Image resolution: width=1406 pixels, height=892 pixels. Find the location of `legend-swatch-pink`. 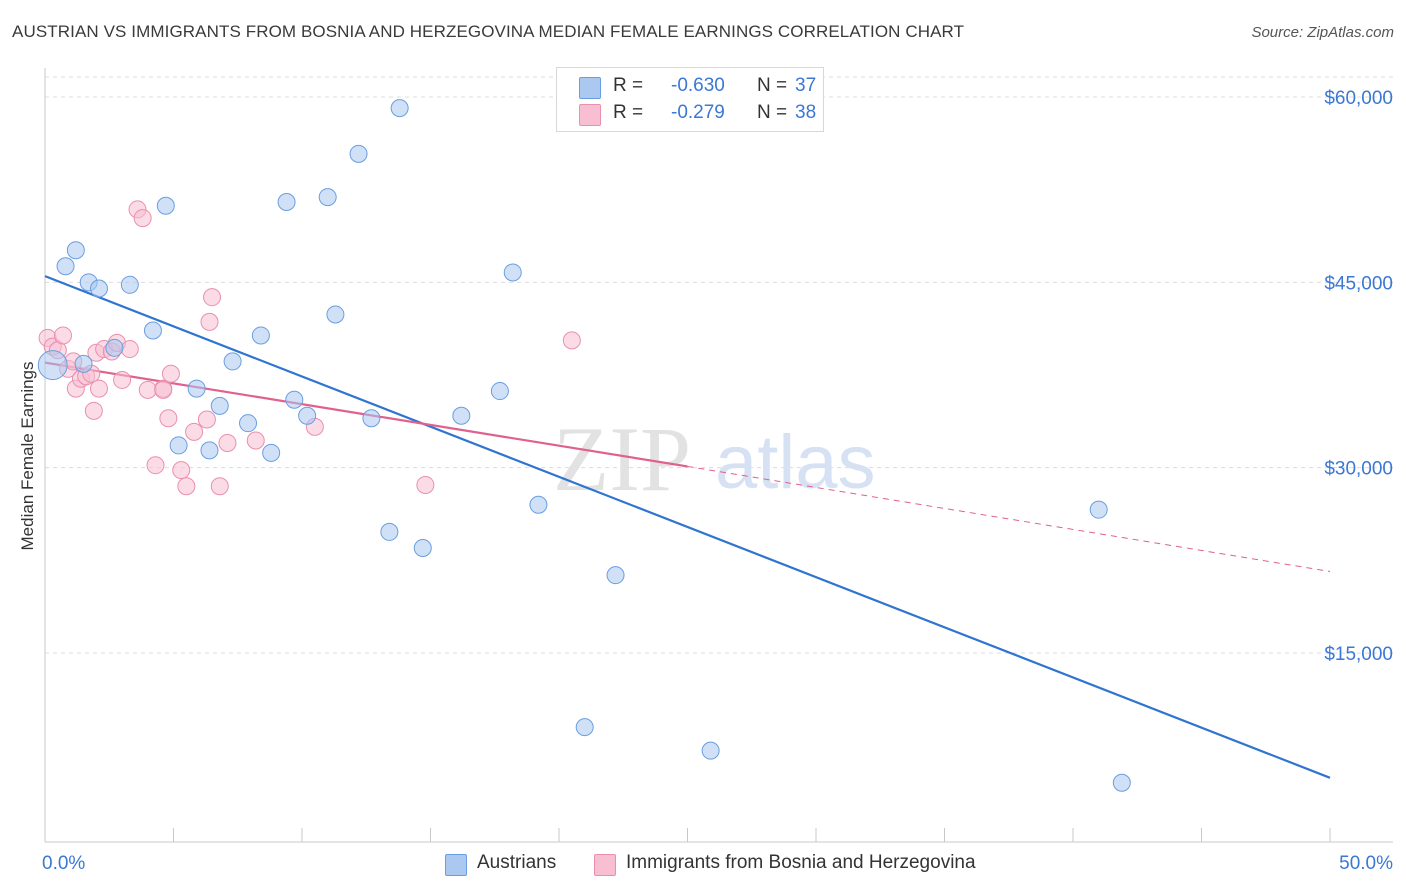

legend-swatch-pink is located at coordinates (590, 115).